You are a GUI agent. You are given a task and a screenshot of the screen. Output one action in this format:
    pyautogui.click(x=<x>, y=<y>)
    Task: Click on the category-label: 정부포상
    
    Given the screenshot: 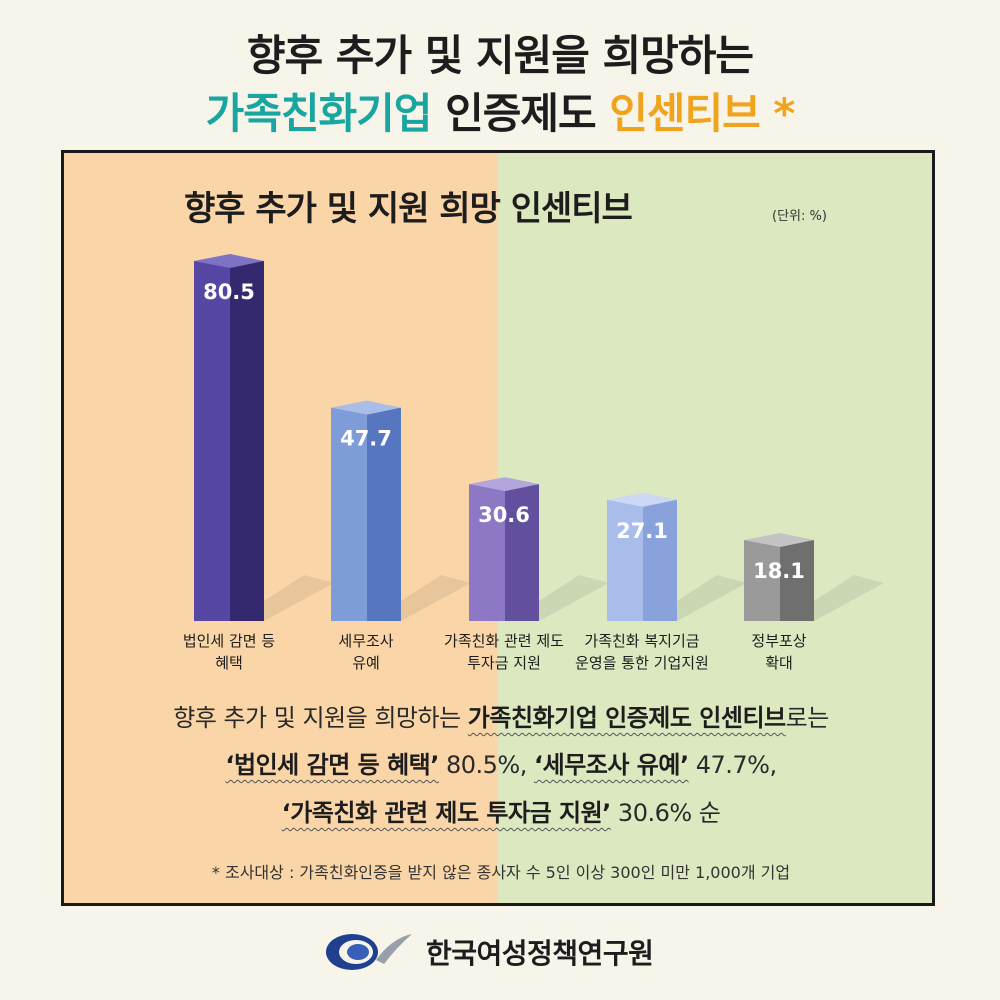 What is the action you would take?
    pyautogui.click(x=778, y=641)
    